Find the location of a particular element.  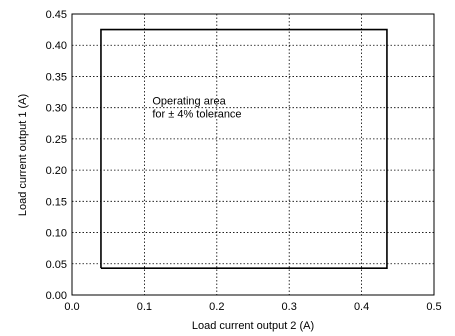

x-axis-ticks: 0.0 0.1 0.2 0.3 0.4 0.5 is located at coordinates (252, 307).